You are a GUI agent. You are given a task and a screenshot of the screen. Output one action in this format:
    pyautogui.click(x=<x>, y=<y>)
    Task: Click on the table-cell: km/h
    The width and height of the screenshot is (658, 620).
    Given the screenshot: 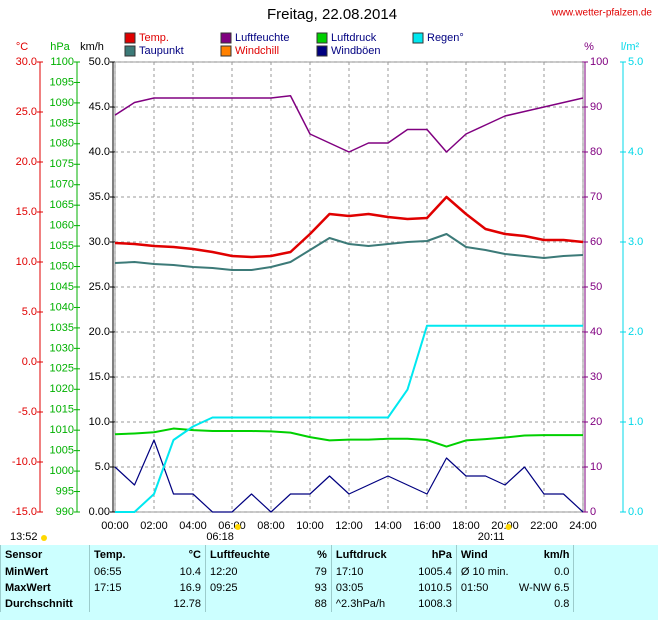 What is the action you would take?
    pyautogui.click(x=556, y=554)
    